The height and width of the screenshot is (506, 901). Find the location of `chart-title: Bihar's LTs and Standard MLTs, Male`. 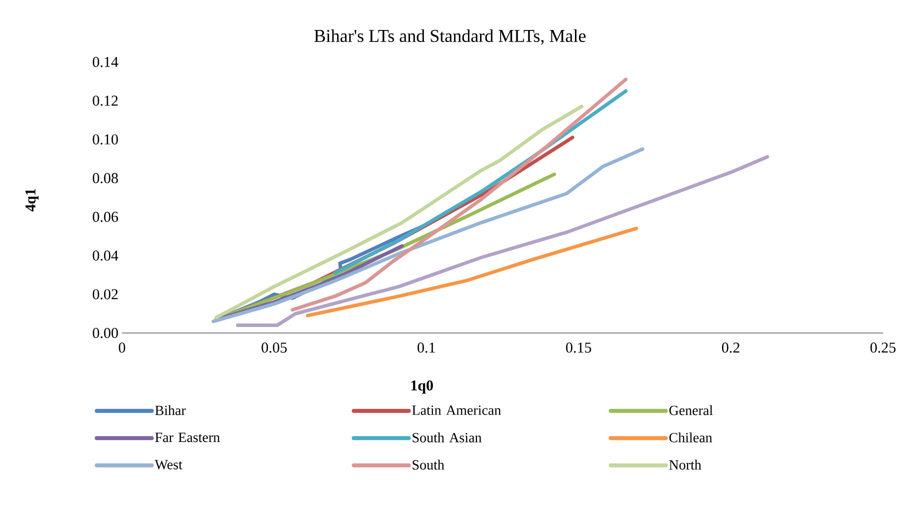

chart-title: Bihar's LTs and Standard MLTs, Male is located at coordinates (450, 37).